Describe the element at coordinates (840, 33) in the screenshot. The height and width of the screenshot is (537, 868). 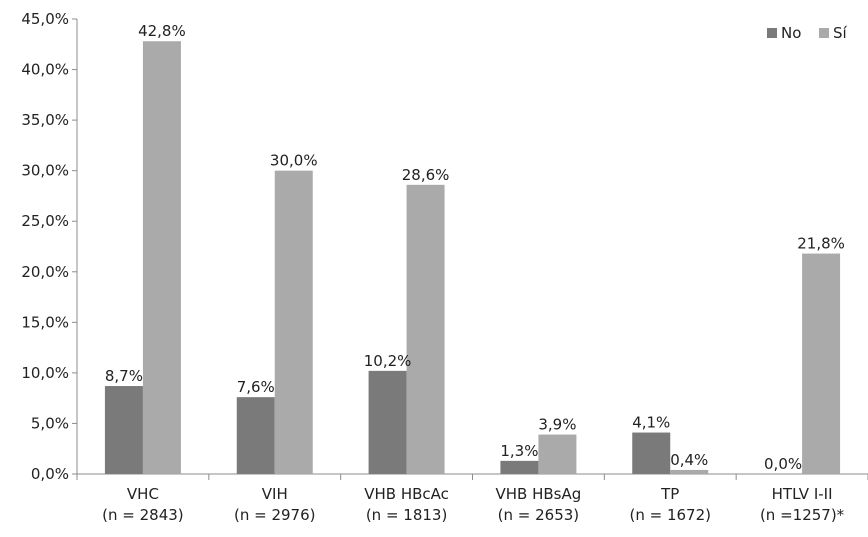
I see `legend-label: Sí` at that location.